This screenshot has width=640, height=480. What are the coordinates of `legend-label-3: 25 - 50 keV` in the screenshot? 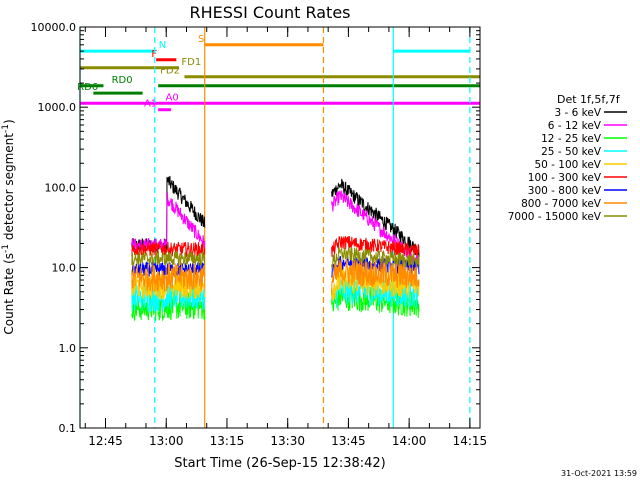 It's located at (571, 152).